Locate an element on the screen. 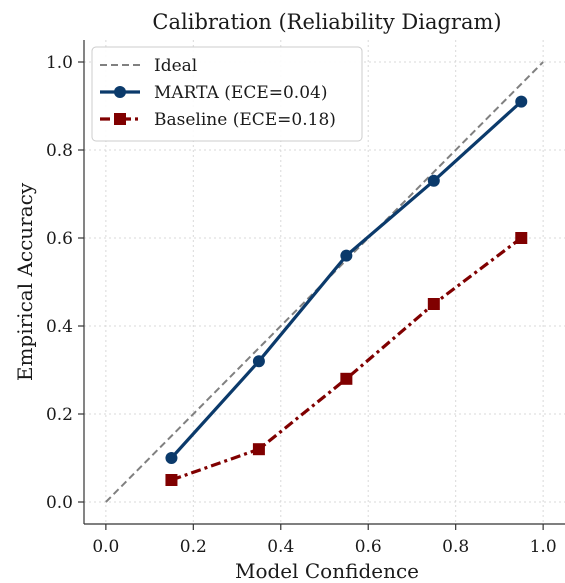  legend-box is located at coordinates (227, 94).